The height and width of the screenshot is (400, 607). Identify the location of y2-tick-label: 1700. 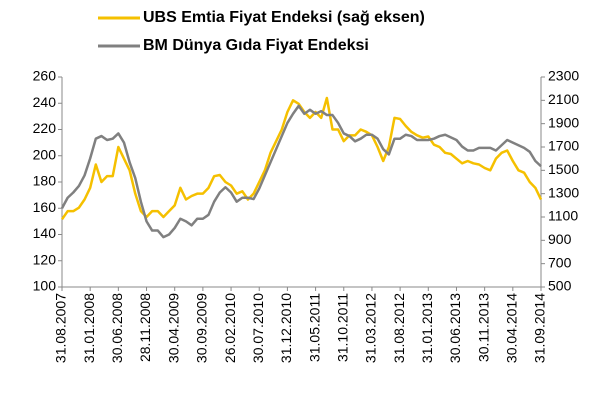
(563, 146).